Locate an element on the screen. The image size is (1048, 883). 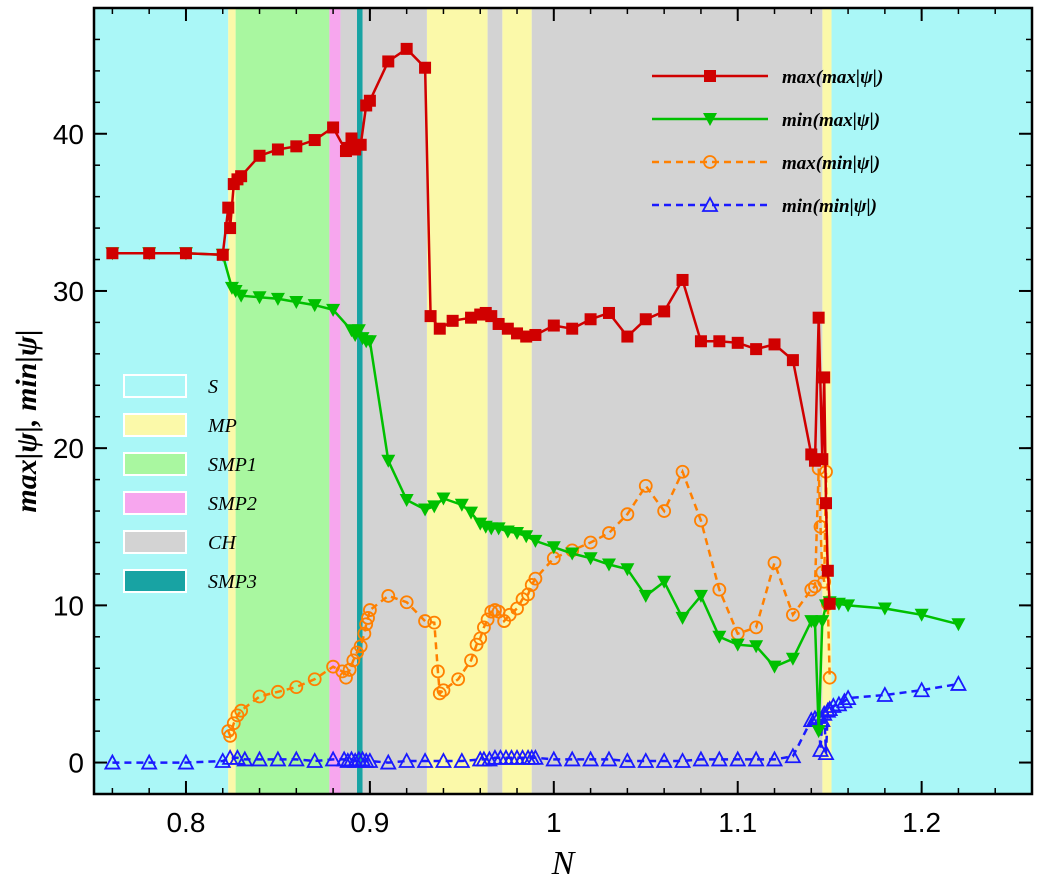
y-tick-label: 0 is located at coordinates (76, 763).